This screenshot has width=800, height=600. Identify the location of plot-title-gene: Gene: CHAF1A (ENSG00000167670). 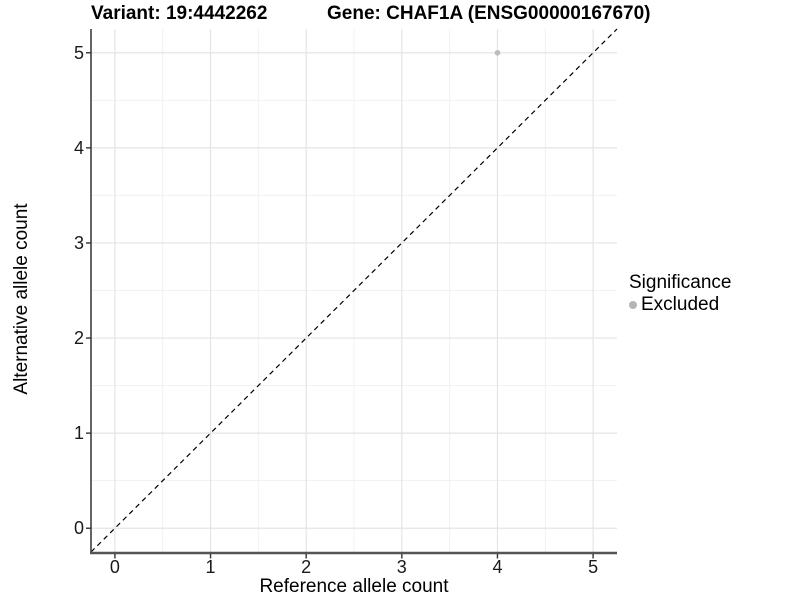
(489, 13).